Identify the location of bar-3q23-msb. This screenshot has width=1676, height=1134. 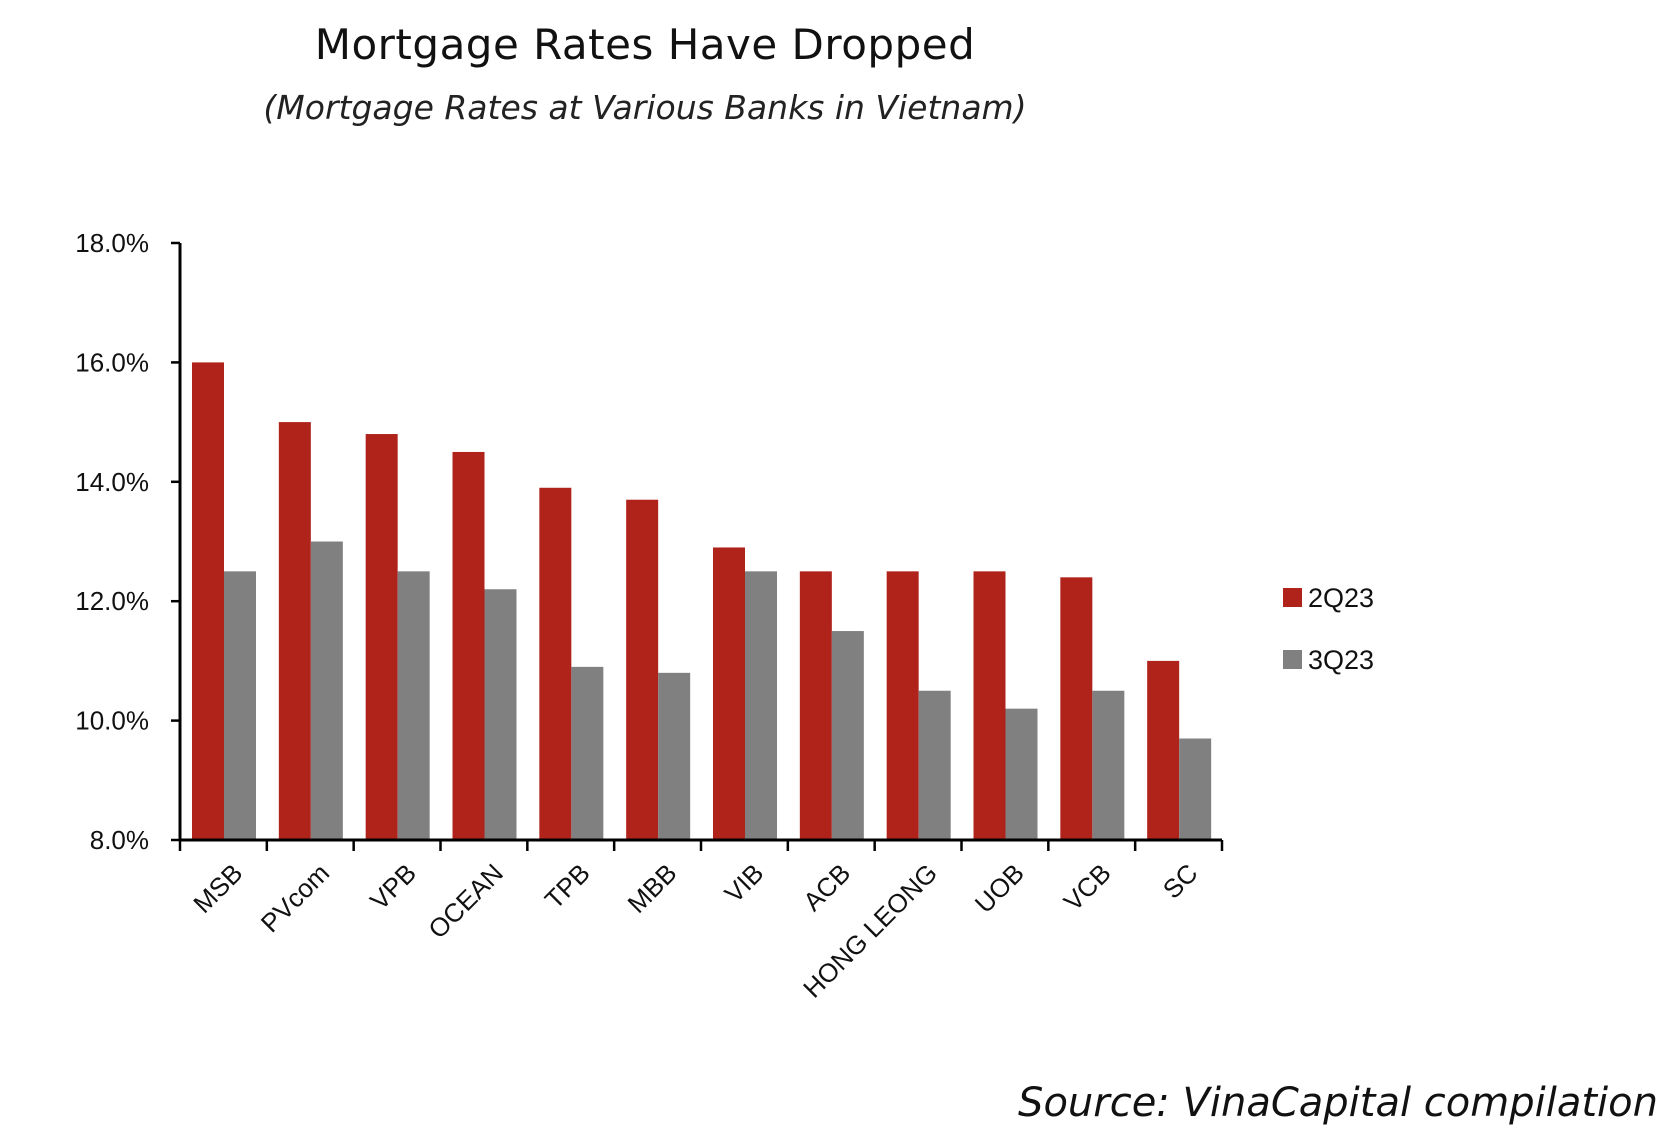
(240, 705).